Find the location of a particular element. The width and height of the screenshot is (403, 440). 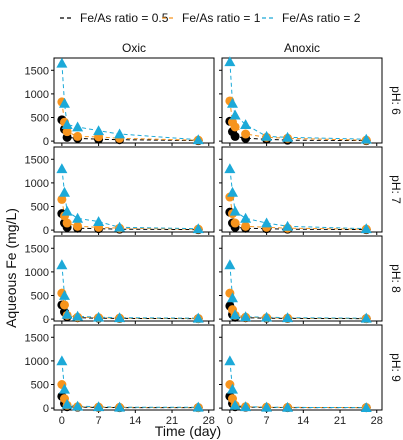

panel-ph-7-oxic: 0 500 1000 1500 is located at coordinates (120, 191).